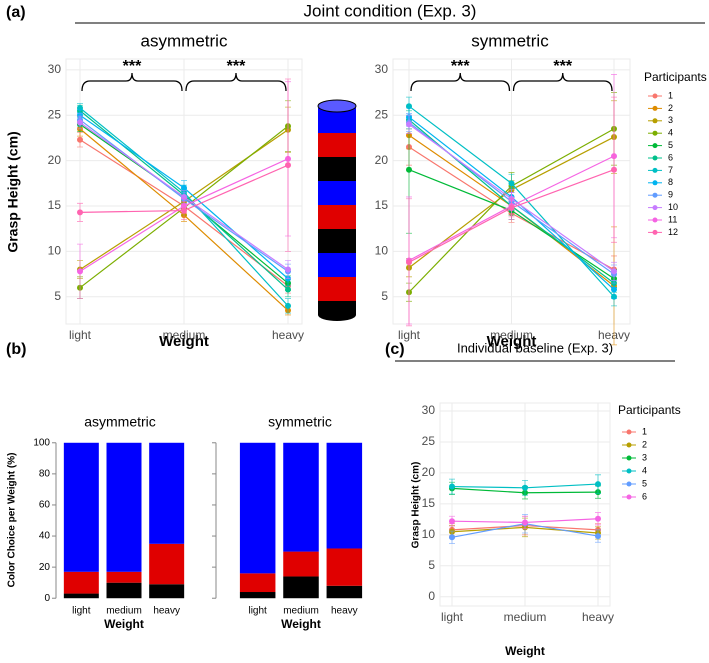 The width and height of the screenshot is (709, 663). Describe the element at coordinates (644, 444) in the screenshot. I see `legend-label: 2` at that location.